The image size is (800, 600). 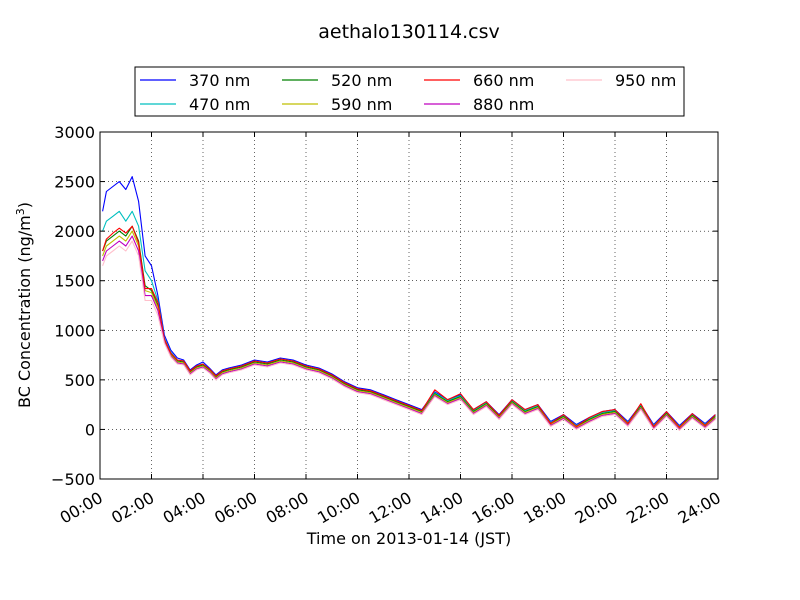 I want to click on x-axis-label: Time on 2013-01-14 (JST), so click(x=408, y=538).